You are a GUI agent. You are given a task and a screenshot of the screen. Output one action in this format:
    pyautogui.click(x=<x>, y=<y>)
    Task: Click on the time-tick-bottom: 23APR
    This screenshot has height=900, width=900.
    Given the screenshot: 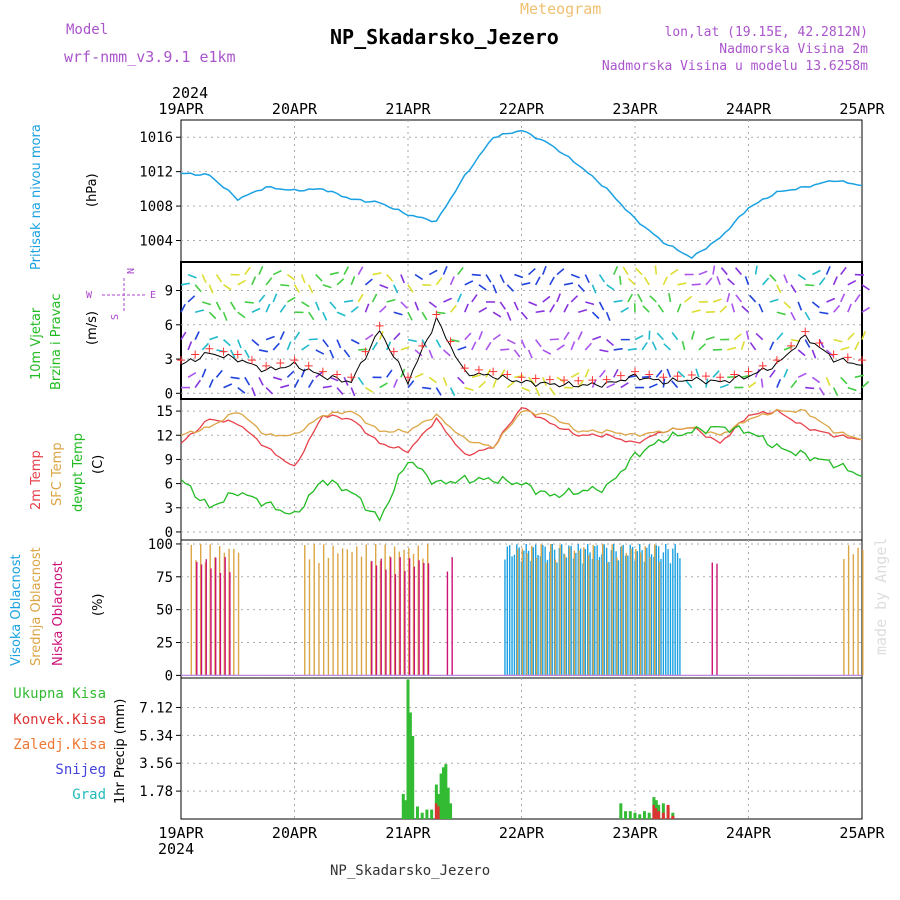 What is the action you would take?
    pyautogui.click(x=635, y=833)
    